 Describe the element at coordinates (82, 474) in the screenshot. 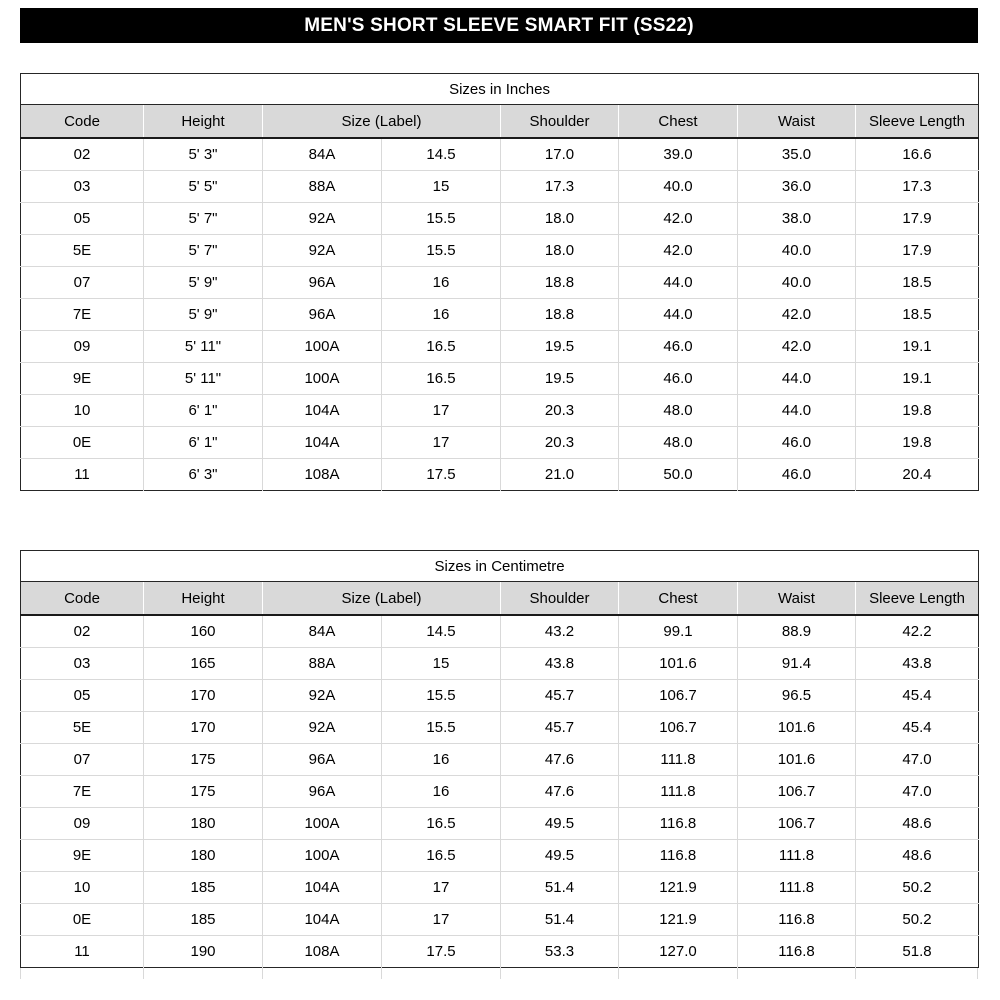

I see `table-cell: 11` at that location.